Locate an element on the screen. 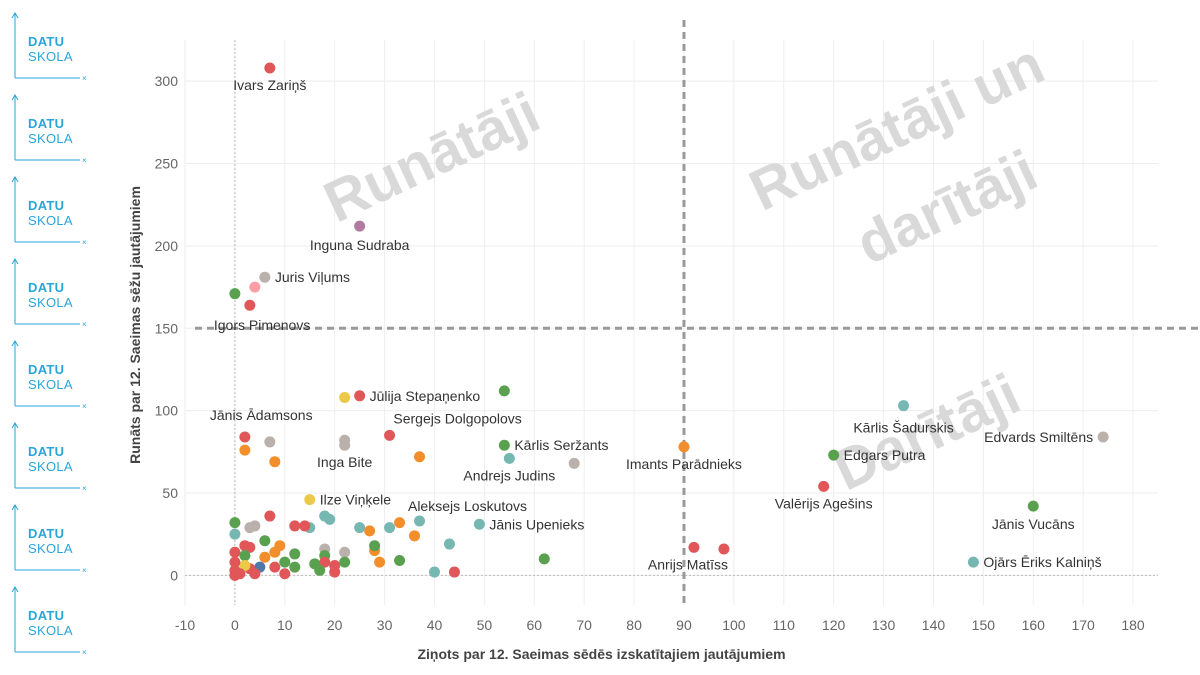  x-tick-label: 60 is located at coordinates (534, 625).